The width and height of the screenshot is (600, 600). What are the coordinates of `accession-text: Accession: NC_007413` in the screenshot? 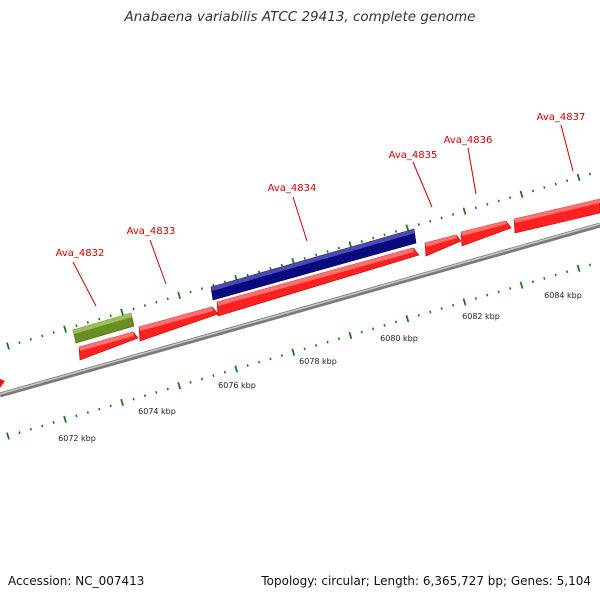 It's located at (76, 581).